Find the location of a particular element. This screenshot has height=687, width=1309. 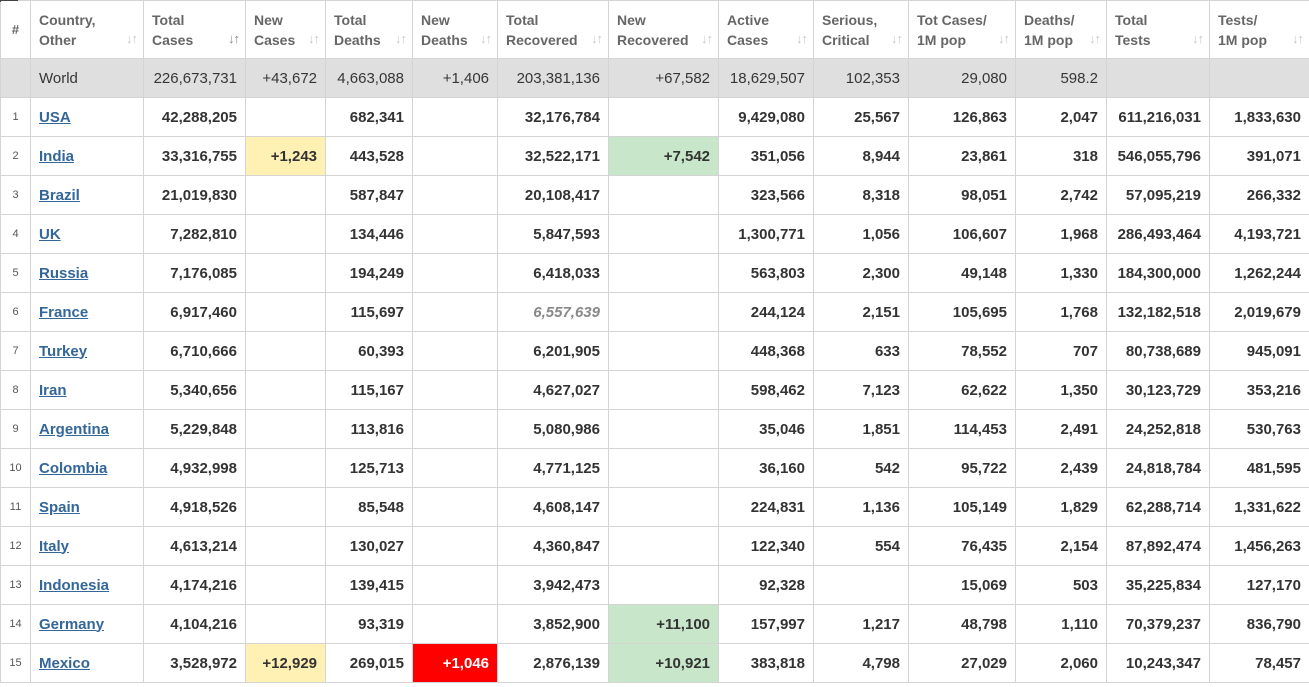

cell-total-cases: 42,288,205 is located at coordinates (194, 117).